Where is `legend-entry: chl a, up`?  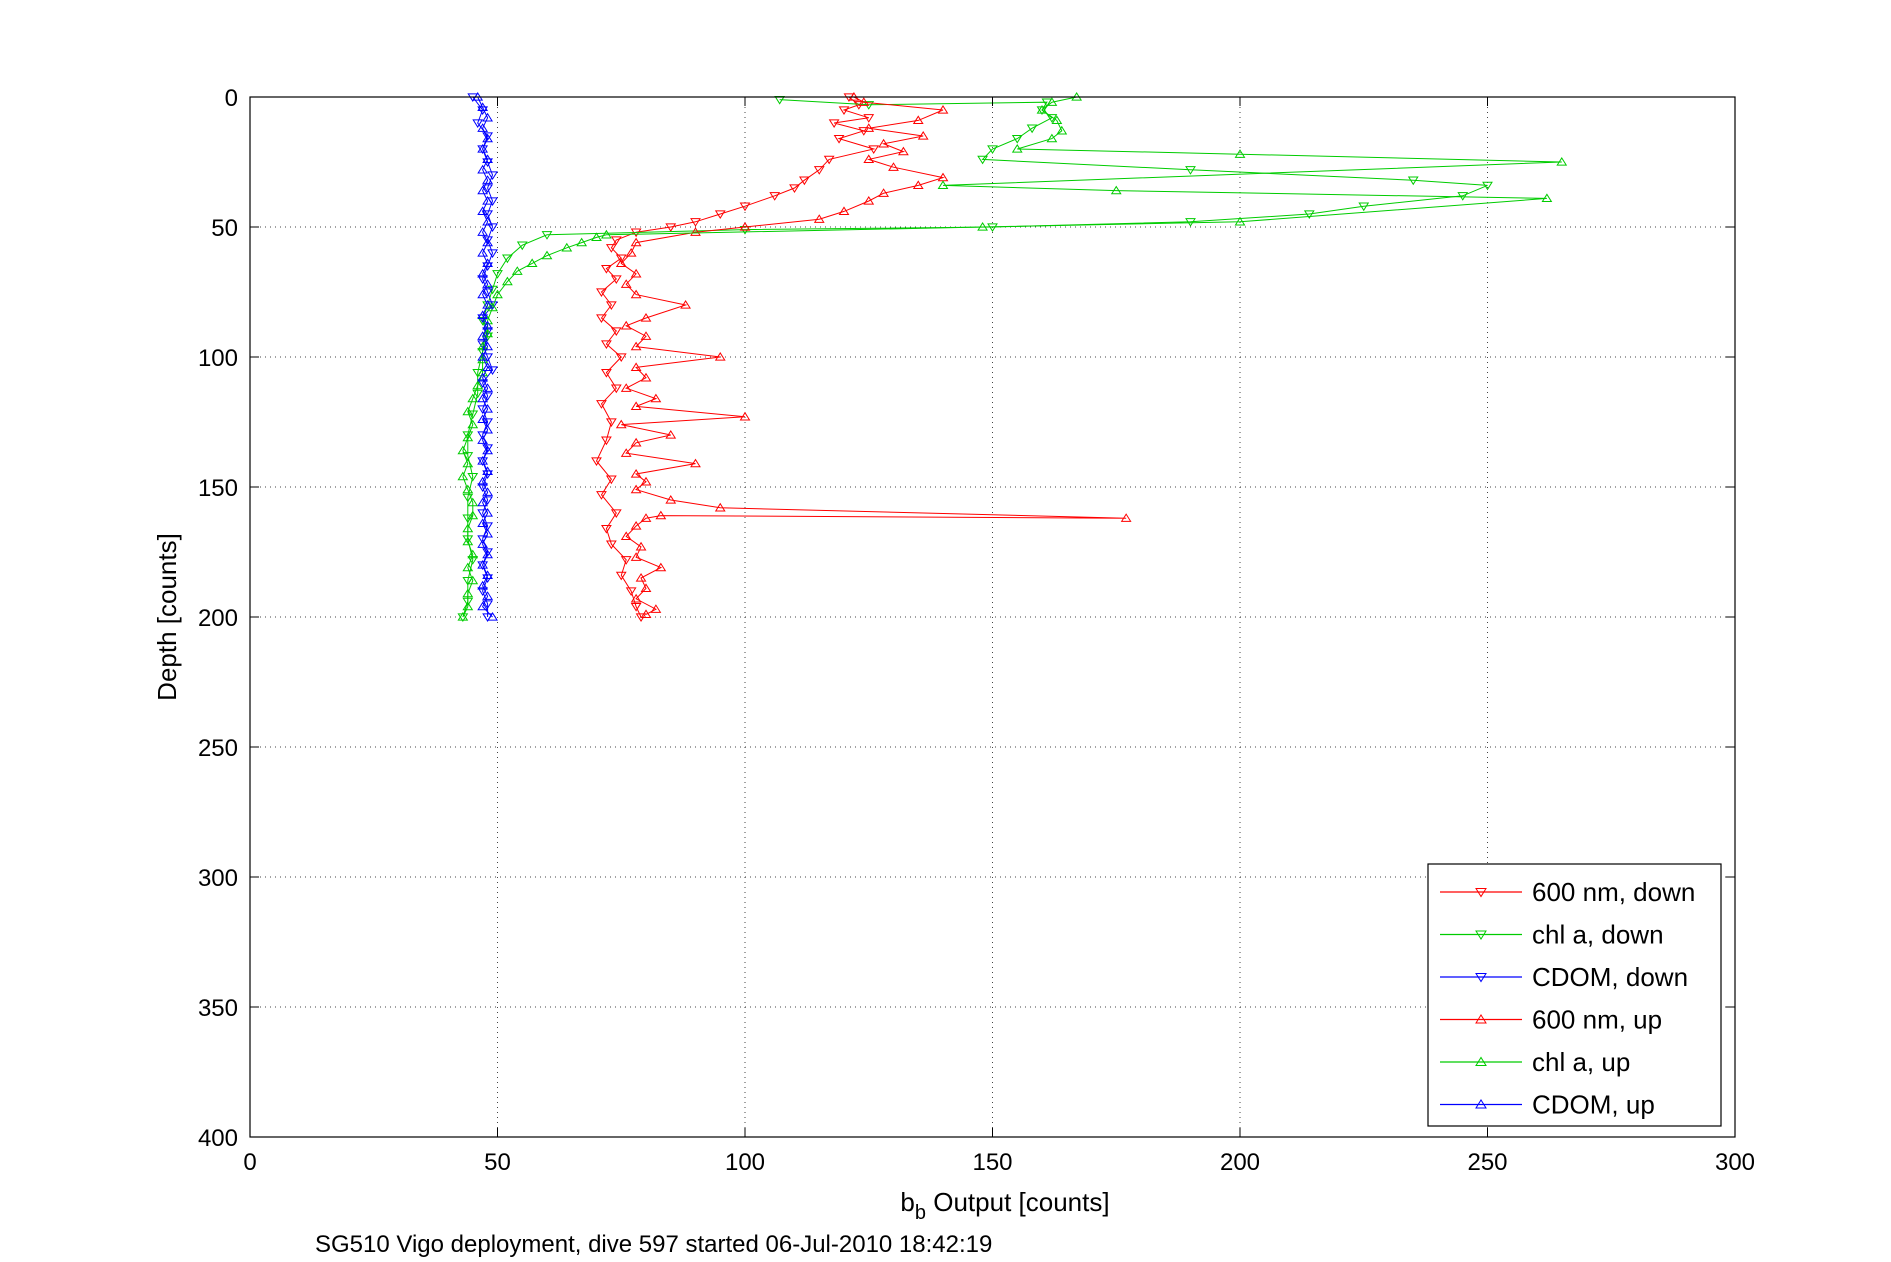
legend-entry: chl a, up is located at coordinates (1535, 1062).